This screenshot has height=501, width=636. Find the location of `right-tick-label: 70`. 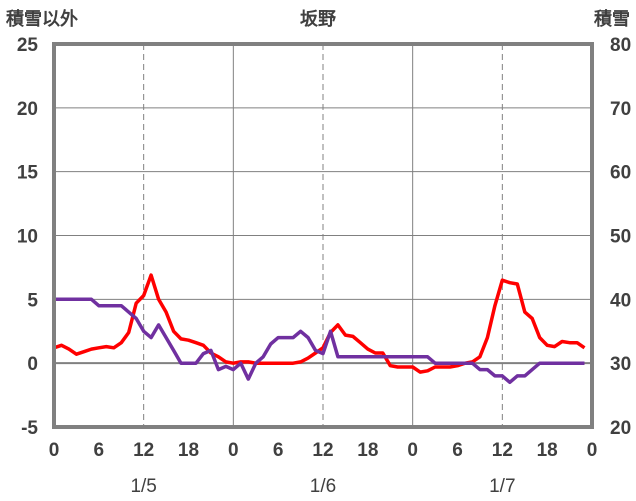

right-tick-label: 70 is located at coordinates (620, 109).